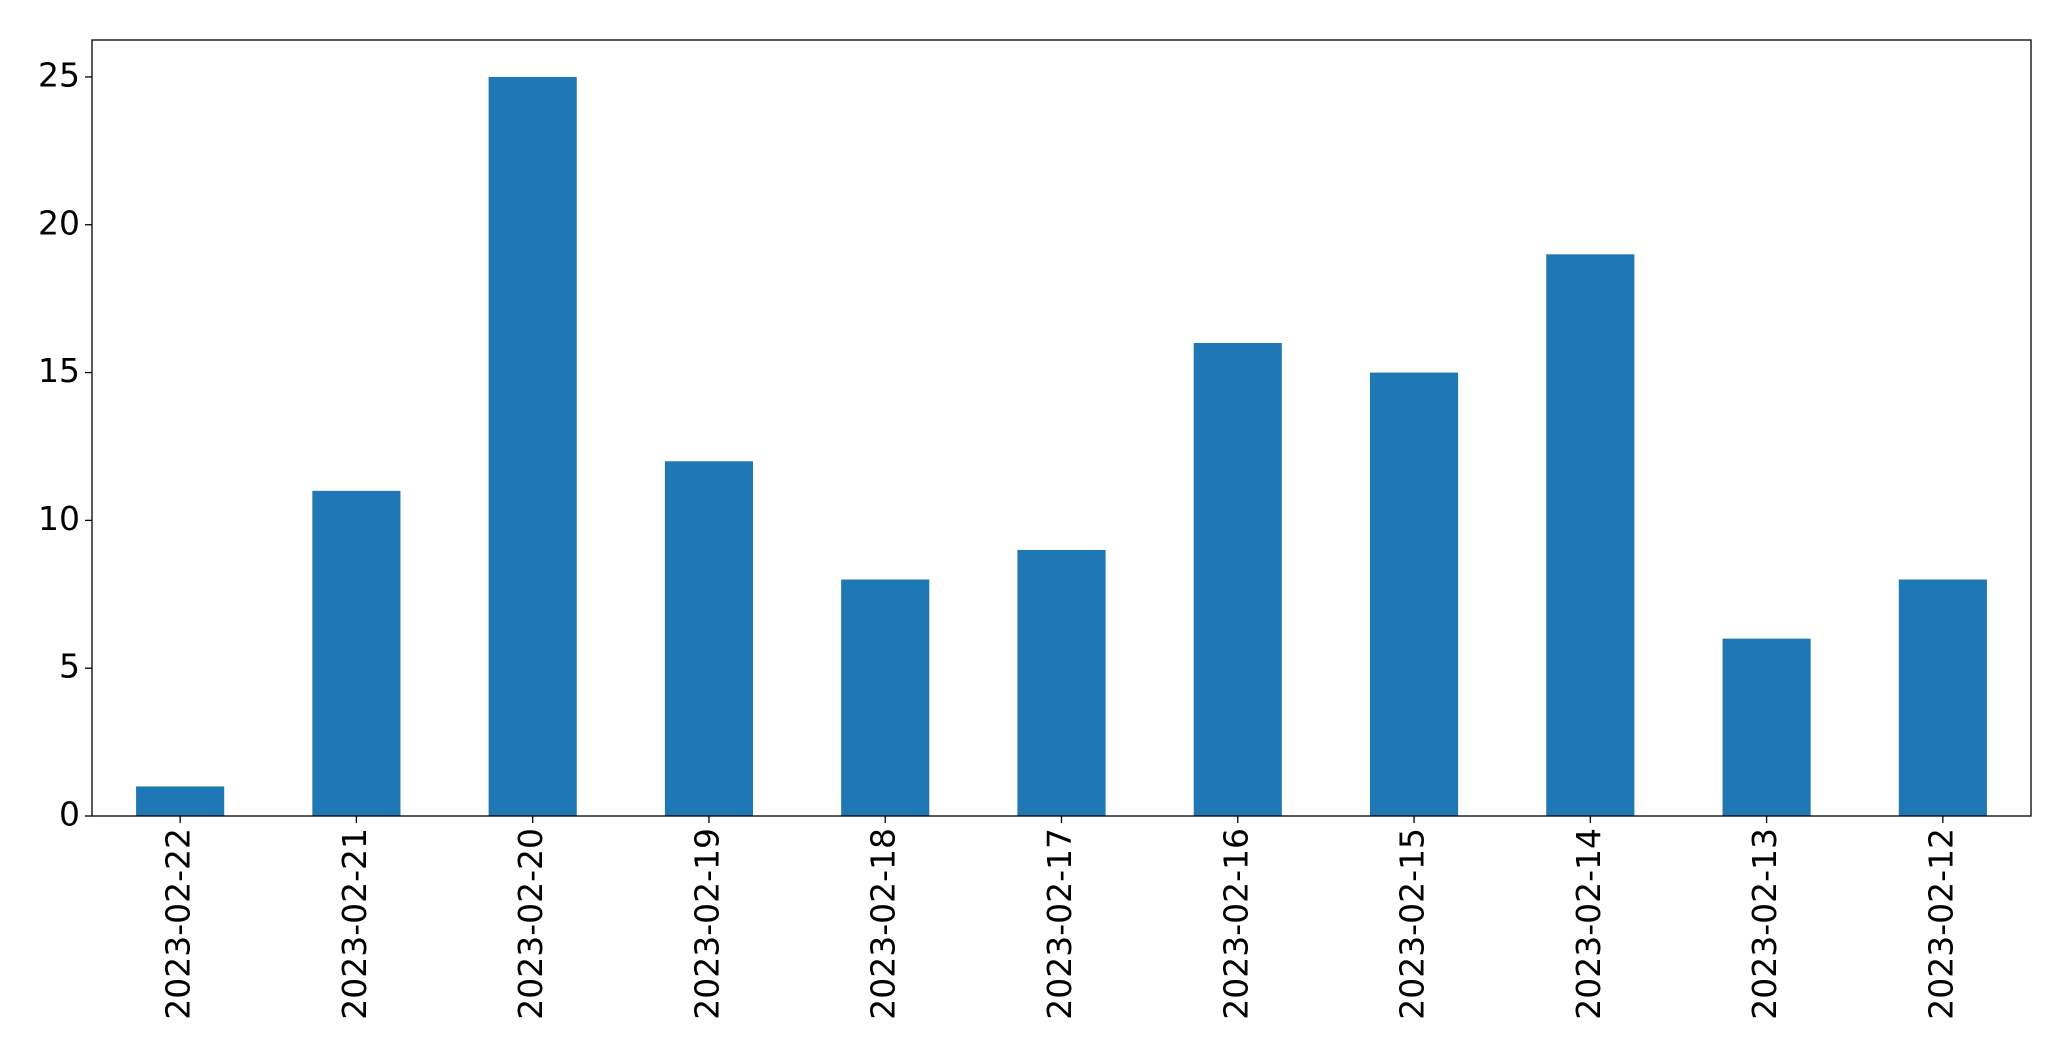 The image size is (2071, 1061). Describe the element at coordinates (59, 518) in the screenshot. I see `y-tick-label: 10` at that location.